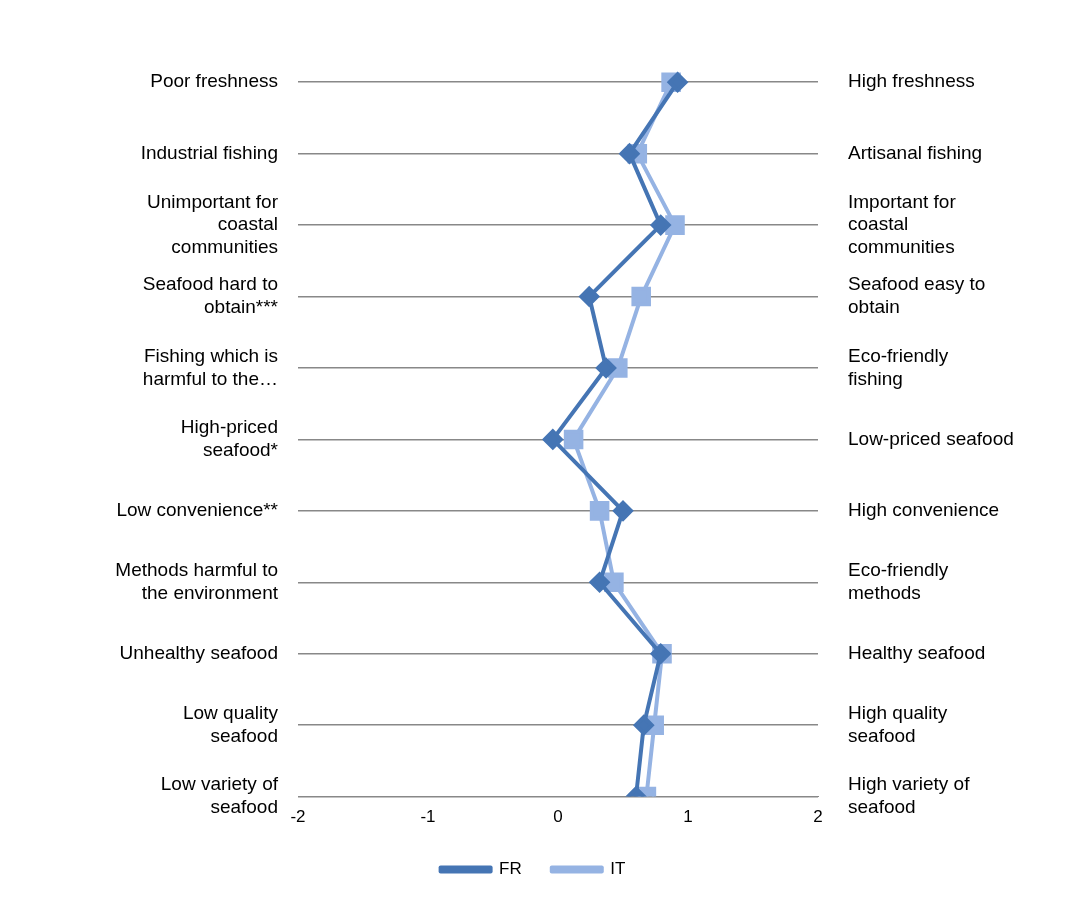 The width and height of the screenshot is (1071, 901). What do you see at coordinates (618, 869) in the screenshot?
I see `legend-label: IT` at bounding box center [618, 869].